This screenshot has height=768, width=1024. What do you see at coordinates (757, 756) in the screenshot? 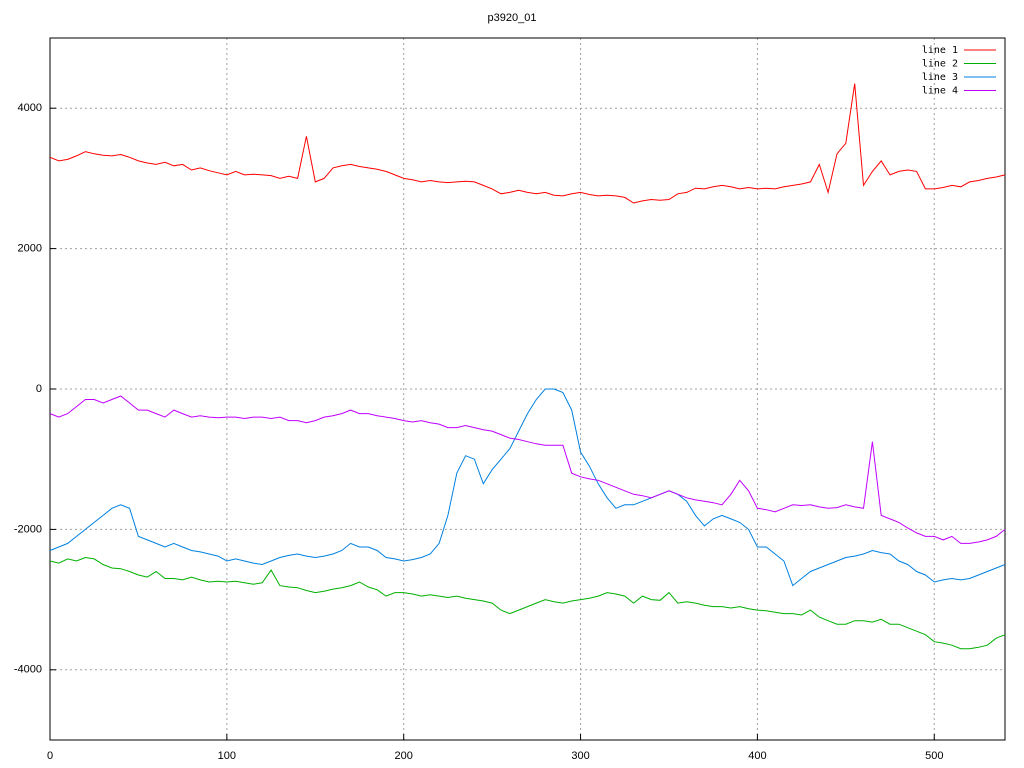
I see `x-tick-label: 400` at bounding box center [757, 756].